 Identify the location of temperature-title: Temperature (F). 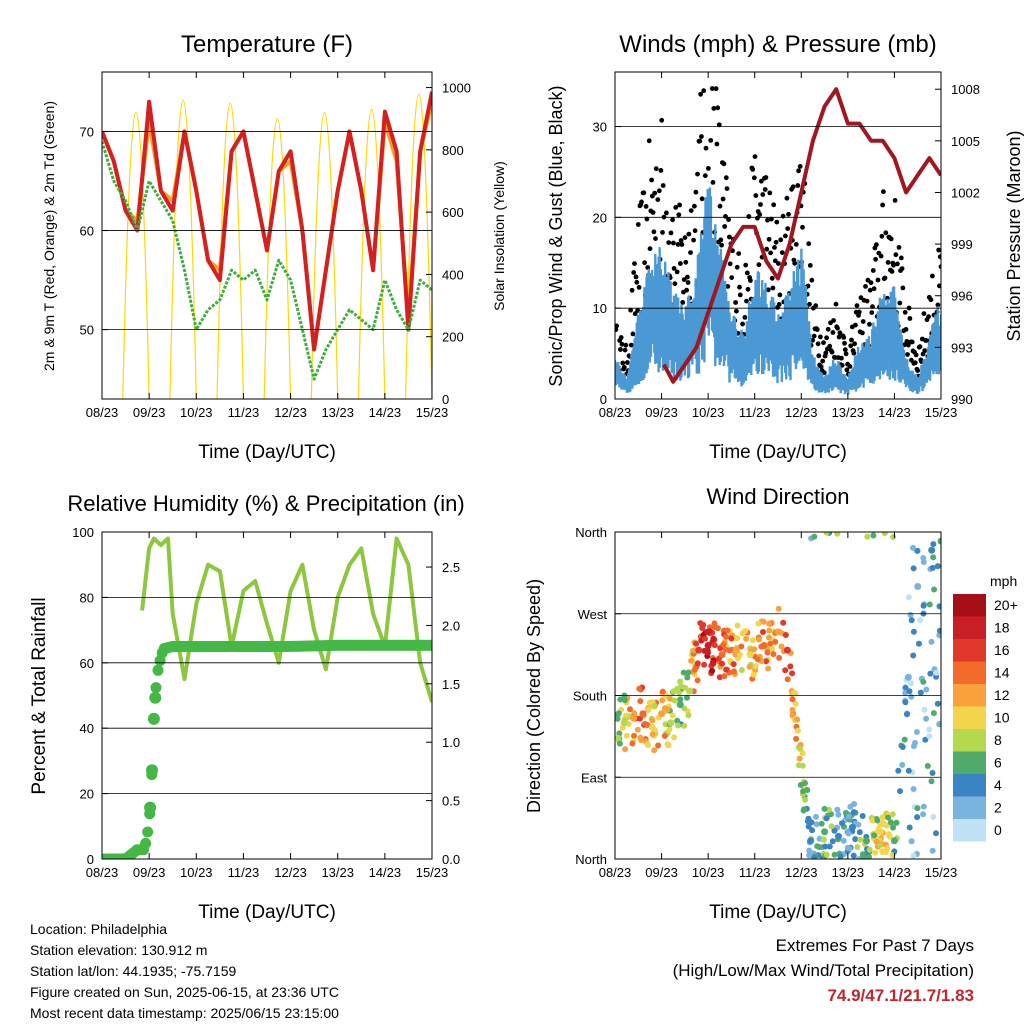
(267, 44).